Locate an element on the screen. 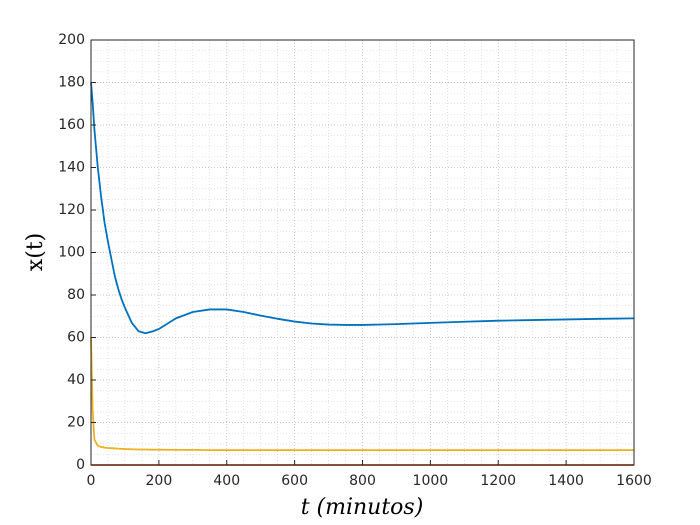 The width and height of the screenshot is (700, 525). x-tick-label: 800 is located at coordinates (362, 481).